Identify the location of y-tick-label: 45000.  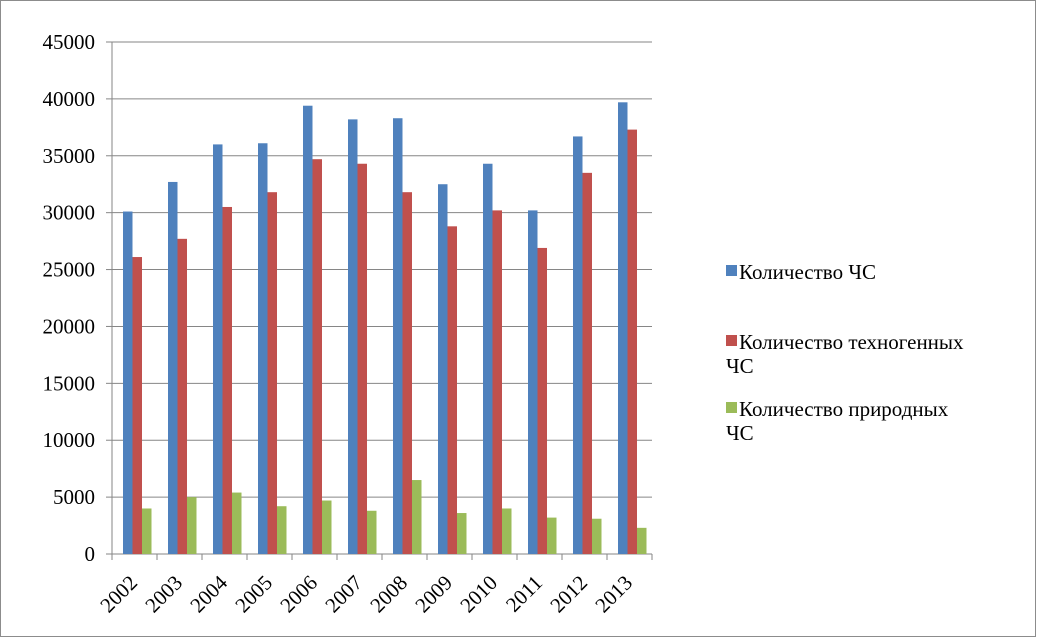
(69, 42).